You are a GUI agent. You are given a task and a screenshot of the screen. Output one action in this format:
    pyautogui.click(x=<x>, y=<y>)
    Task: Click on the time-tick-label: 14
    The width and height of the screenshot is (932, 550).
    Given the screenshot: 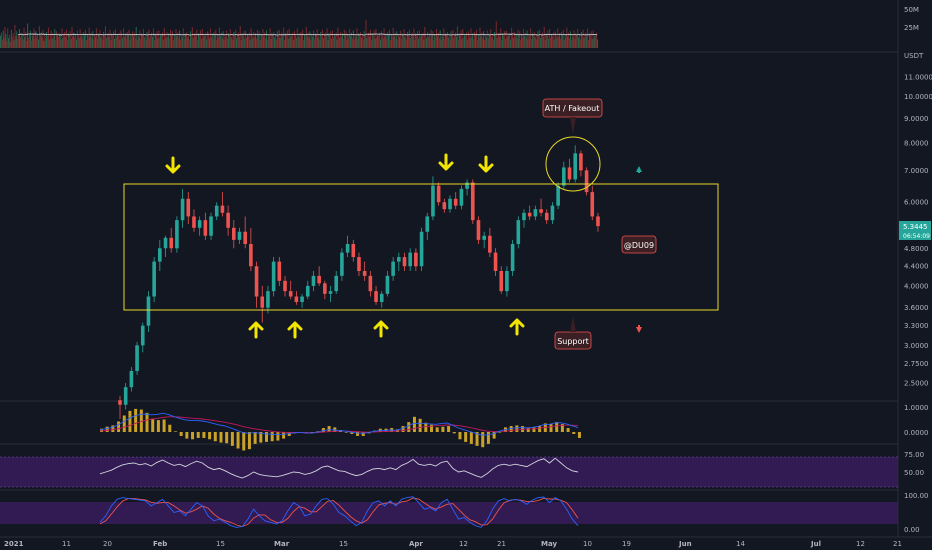 What is the action you would take?
    pyautogui.click(x=740, y=544)
    